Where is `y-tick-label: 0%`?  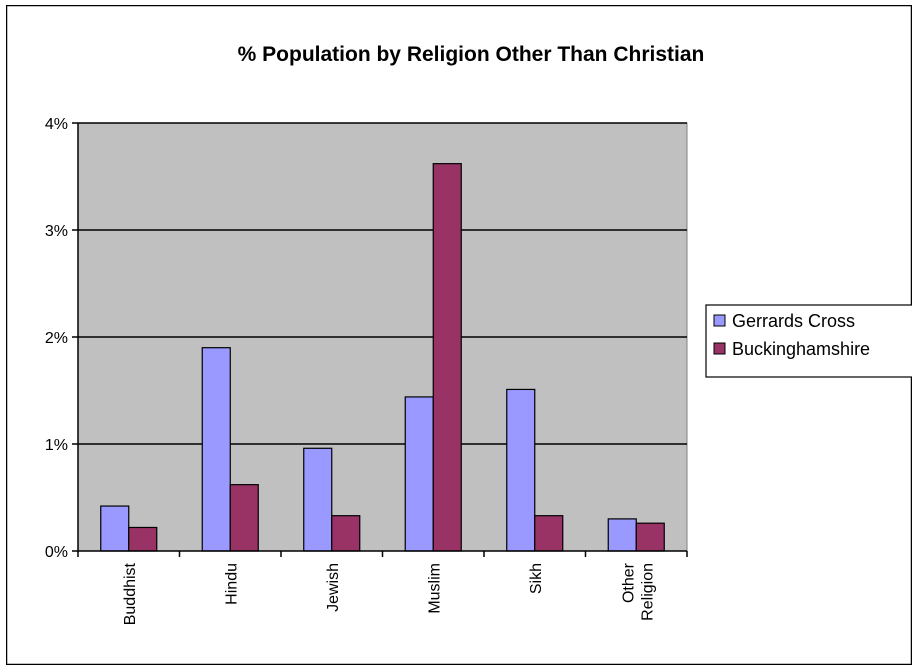 y-tick-label: 0% is located at coordinates (56, 552).